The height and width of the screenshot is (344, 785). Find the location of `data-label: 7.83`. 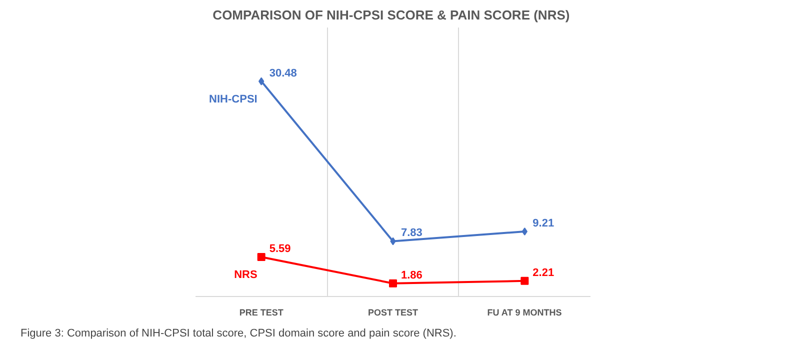

data-label: 7.83 is located at coordinates (411, 233).